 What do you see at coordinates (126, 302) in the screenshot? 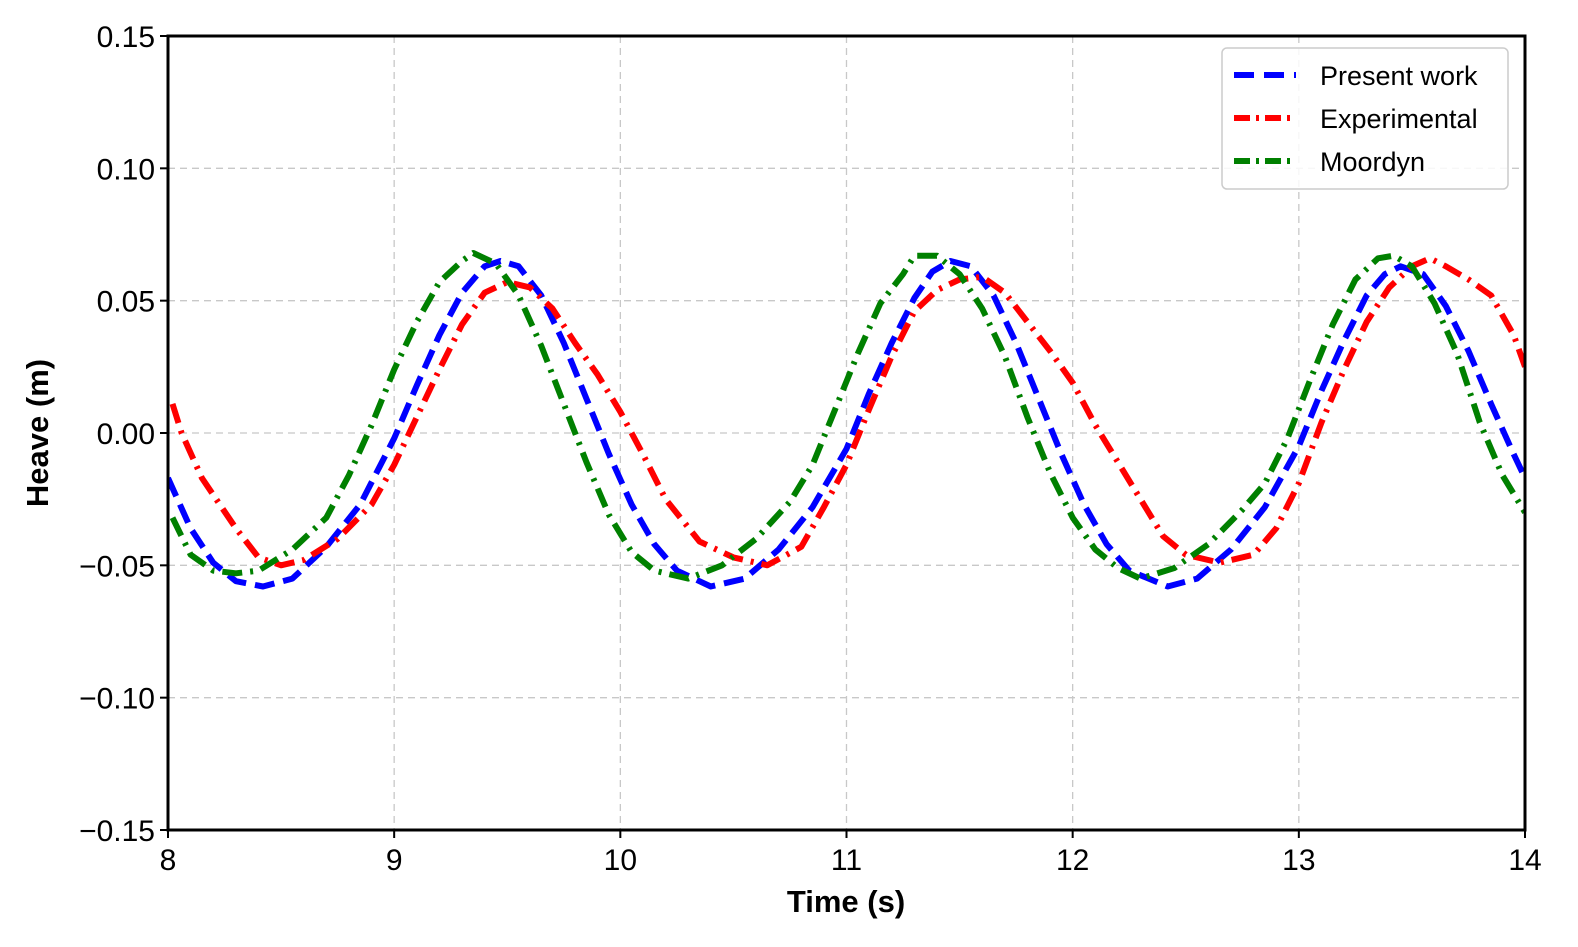
I see `y-tick-label: 0.05` at bounding box center [126, 302].